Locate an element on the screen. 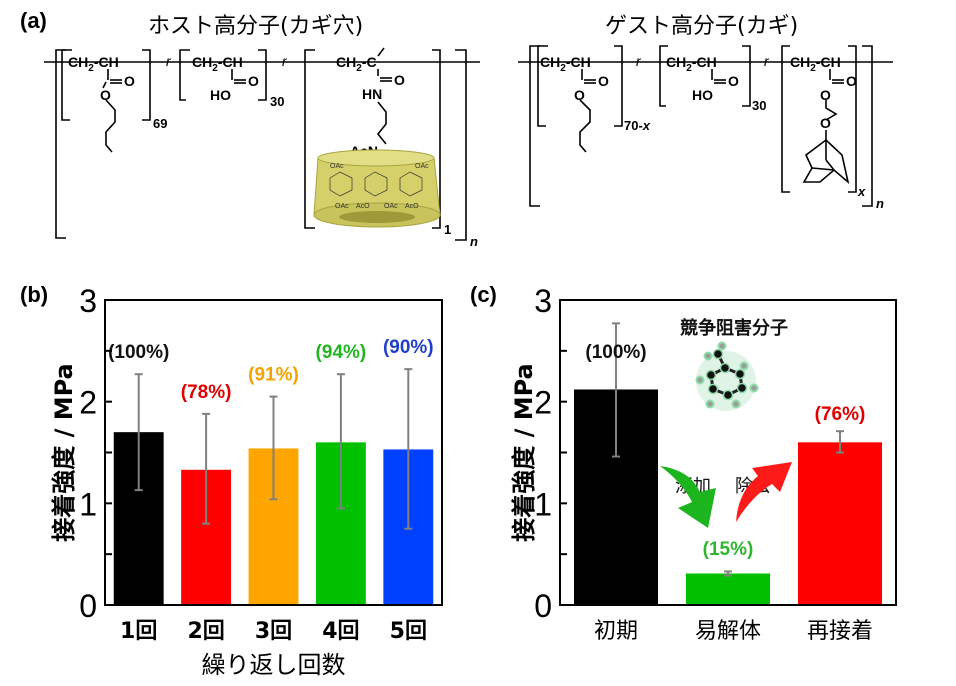 The image size is (956, 686). inhibitor-label: 競争阻害分子 is located at coordinates (734, 328).